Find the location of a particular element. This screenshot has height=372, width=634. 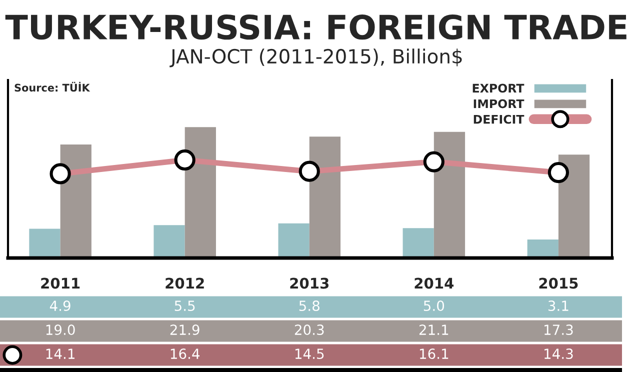

x-tick-label: 2012 is located at coordinates (185, 283).